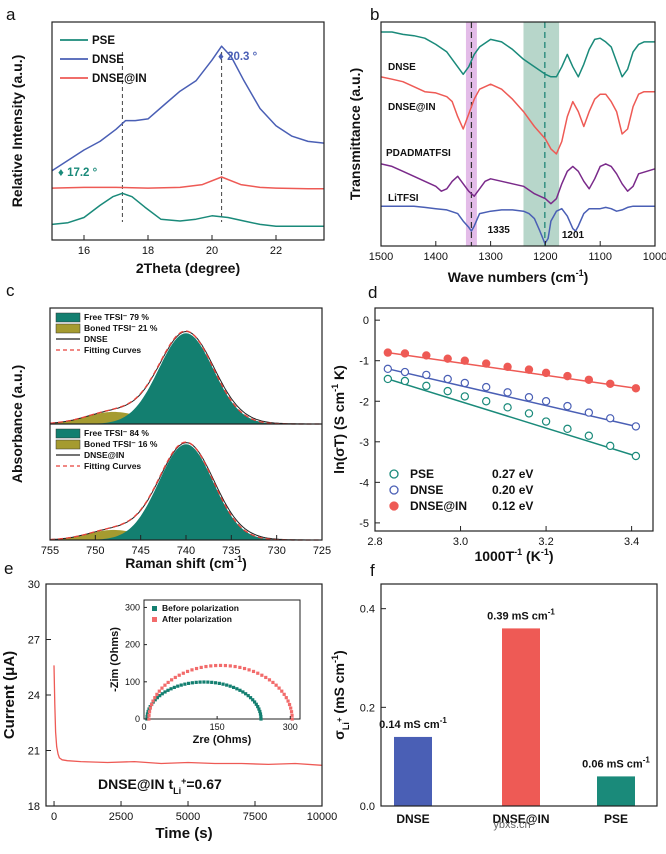 The image size is (666, 854). What do you see at coordinates (322, 817) in the screenshot?
I see `x-tick-label: 10000` at bounding box center [322, 817].